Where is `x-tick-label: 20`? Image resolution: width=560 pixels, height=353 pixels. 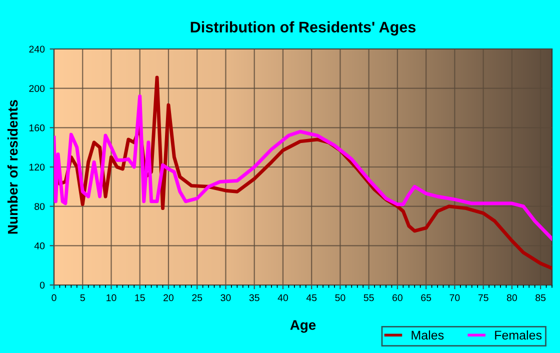 x-tick-label: 20 is located at coordinates (169, 298).